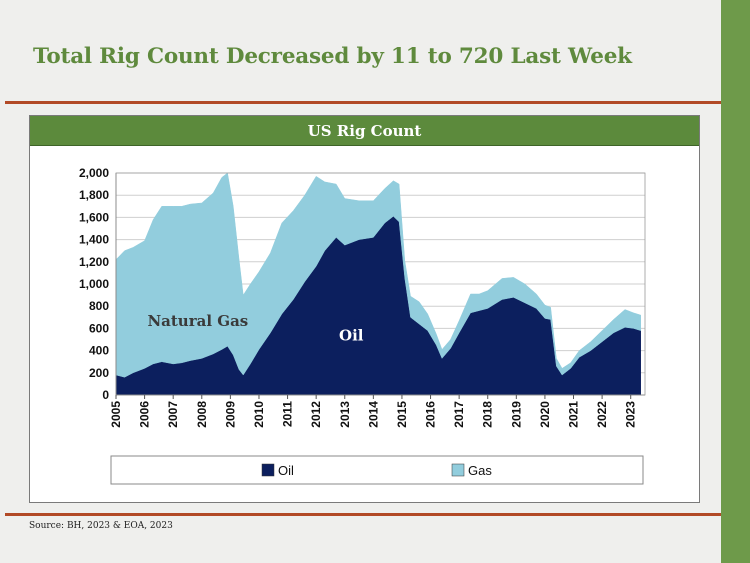 The width and height of the screenshot is (750, 563). Describe the element at coordinates (99, 306) in the screenshot. I see `y-tick-label: 800` at that location.